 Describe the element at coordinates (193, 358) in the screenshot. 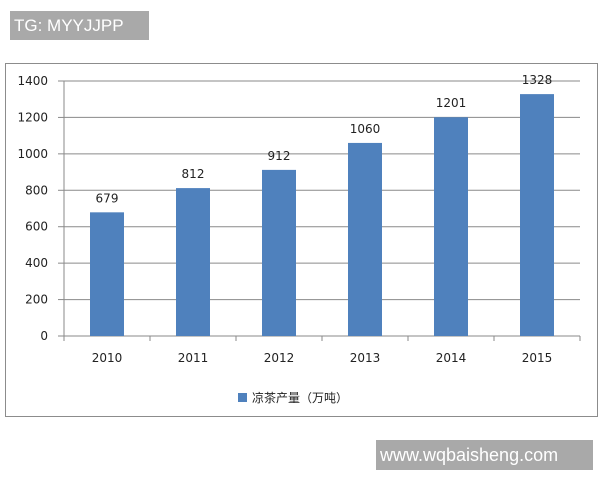

I see `x-tick-label: 2011` at that location.